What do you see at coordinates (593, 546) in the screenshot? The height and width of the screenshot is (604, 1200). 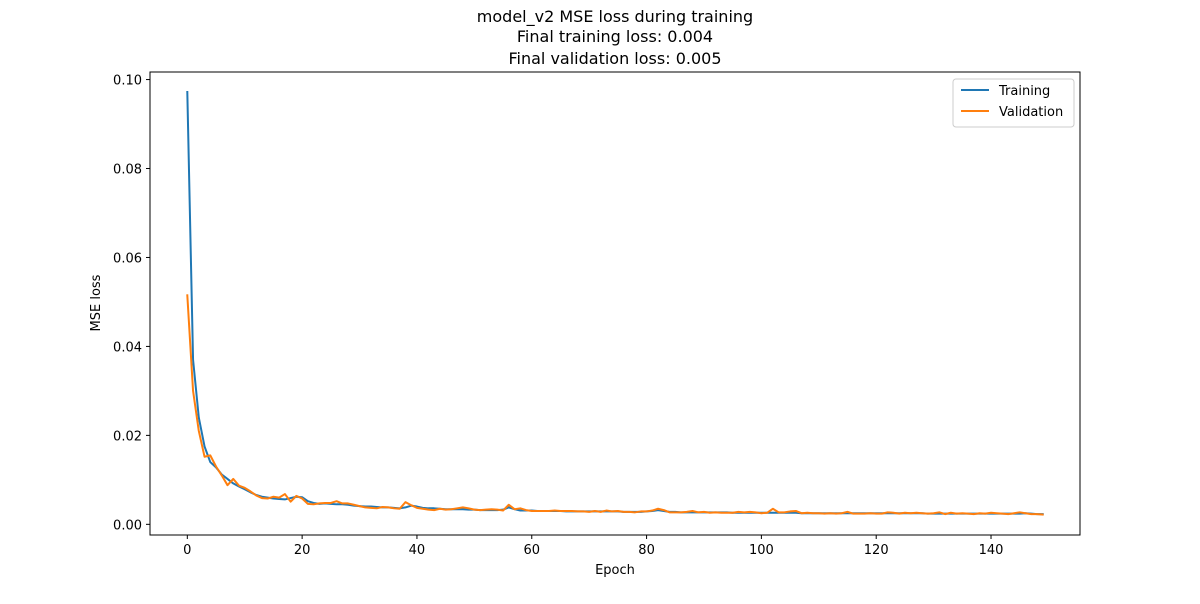 I see `x-axis: 0 20 40 60 80 100 120 140` at bounding box center [593, 546].